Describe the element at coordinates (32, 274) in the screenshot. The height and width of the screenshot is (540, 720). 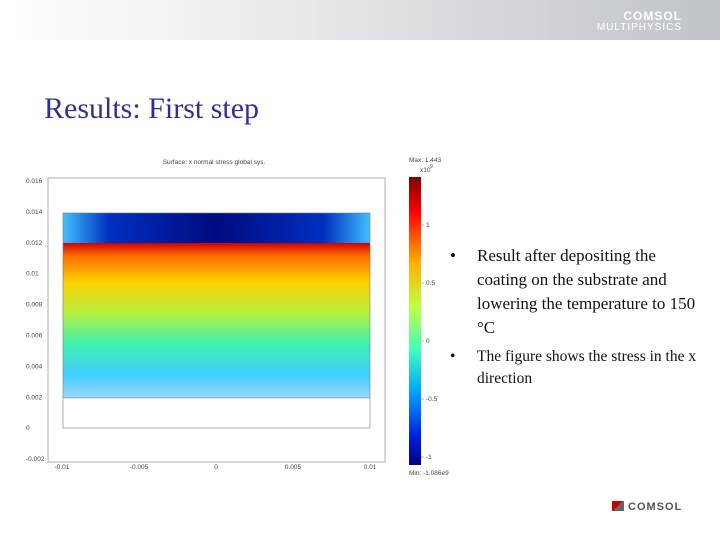
I see `y-tick-label: 0.01` at that location.